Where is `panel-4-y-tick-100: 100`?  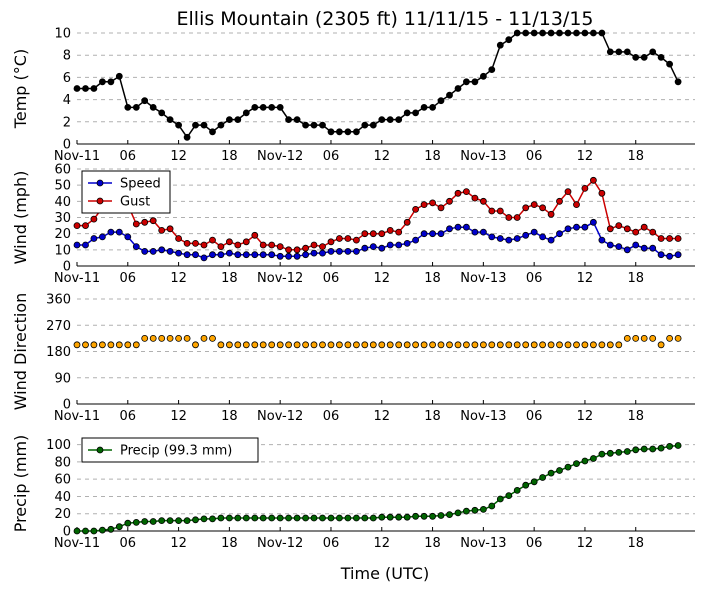 panel-4-y-tick-100: 100 is located at coordinates (58, 445).